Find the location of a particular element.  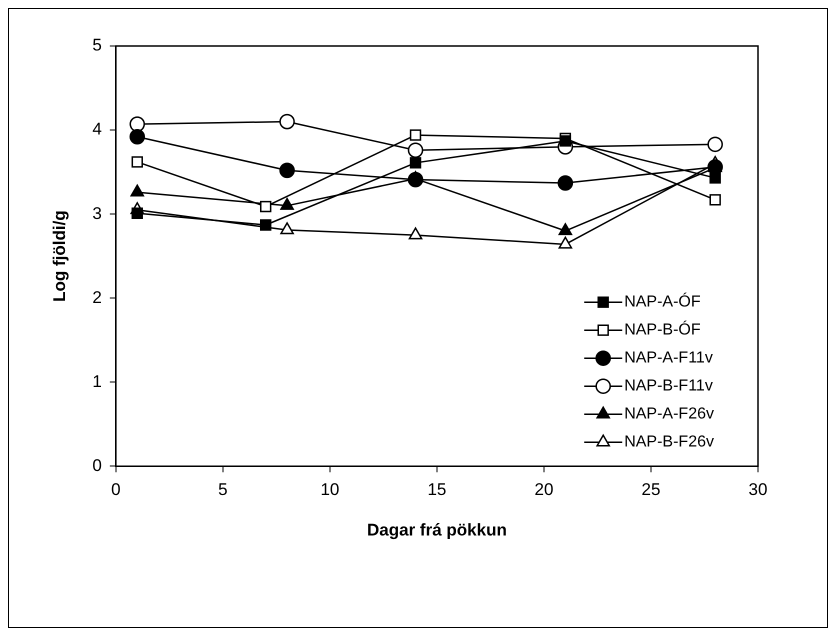

x-axis-title: Dagar frá pökkun is located at coordinates (437, 530).